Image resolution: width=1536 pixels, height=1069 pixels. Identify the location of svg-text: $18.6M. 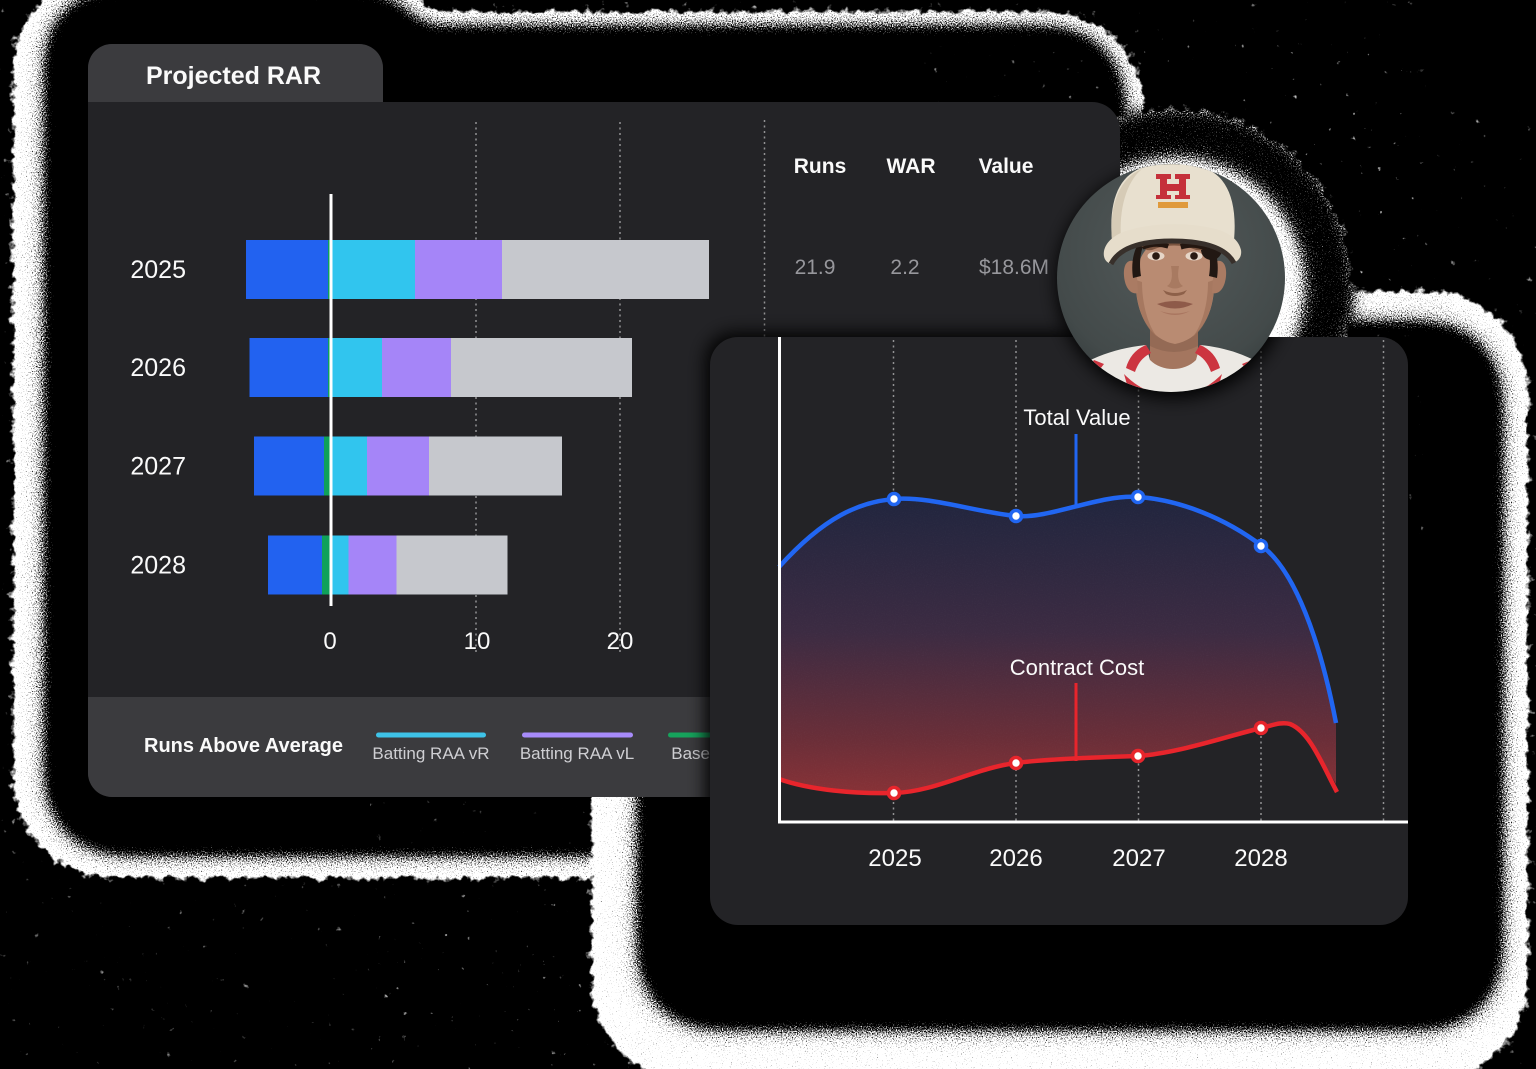
(1014, 267).